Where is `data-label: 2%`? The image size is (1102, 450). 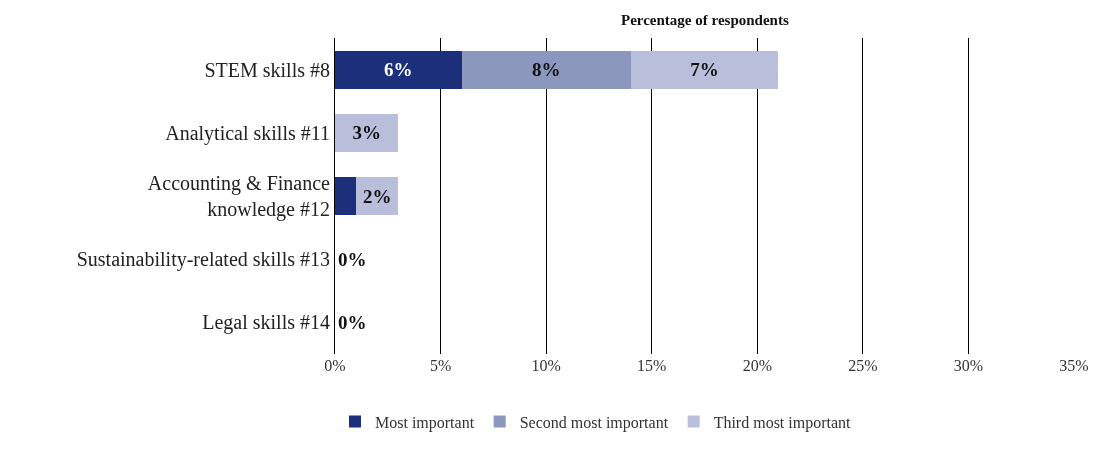 data-label: 2% is located at coordinates (377, 196).